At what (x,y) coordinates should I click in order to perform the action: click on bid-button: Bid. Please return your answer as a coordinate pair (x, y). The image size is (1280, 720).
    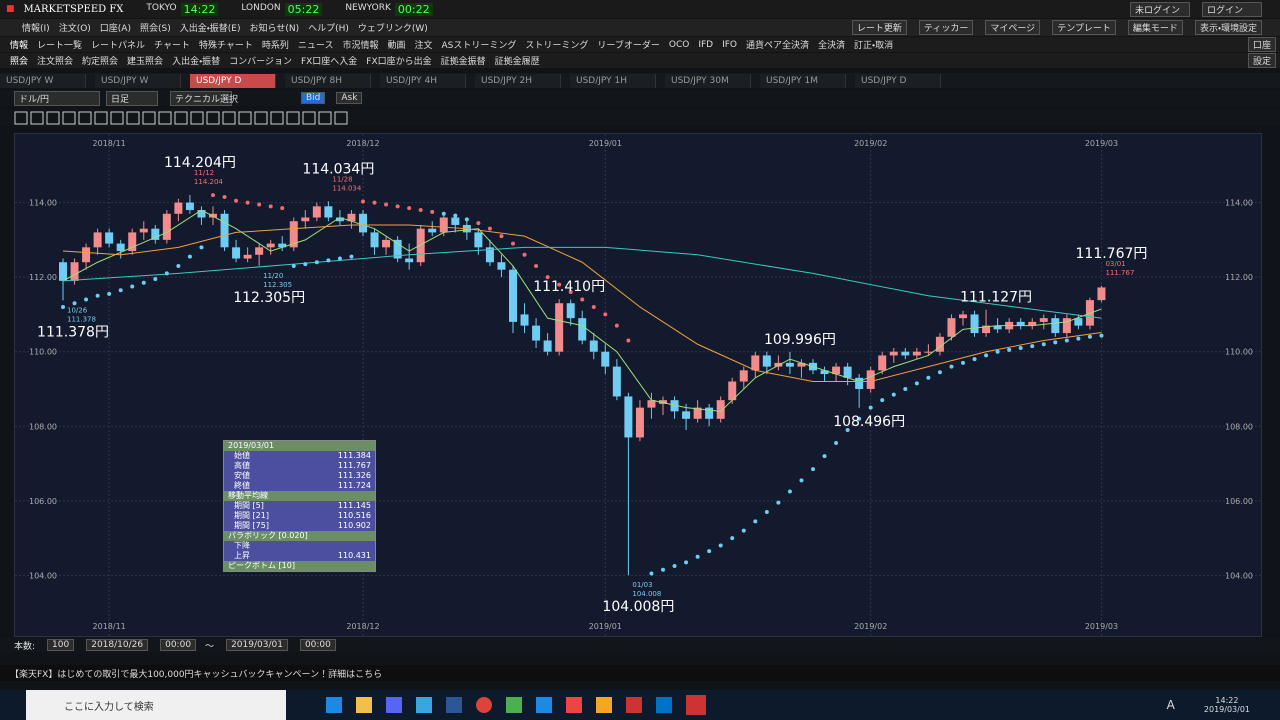
    Looking at the image, I should click on (313, 98).